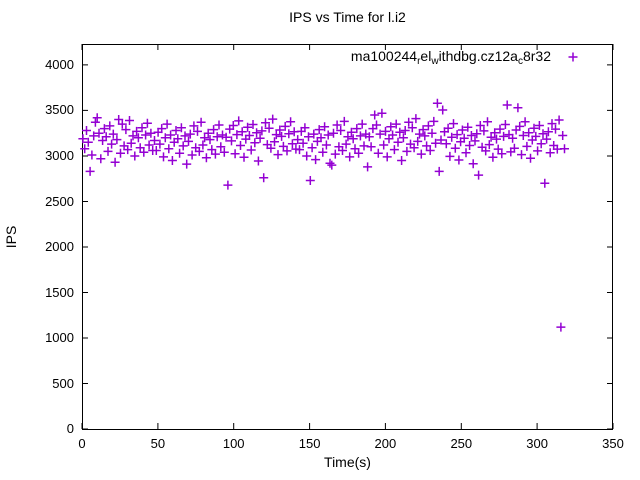  I want to click on x-tick-label: 100, so click(233, 443).